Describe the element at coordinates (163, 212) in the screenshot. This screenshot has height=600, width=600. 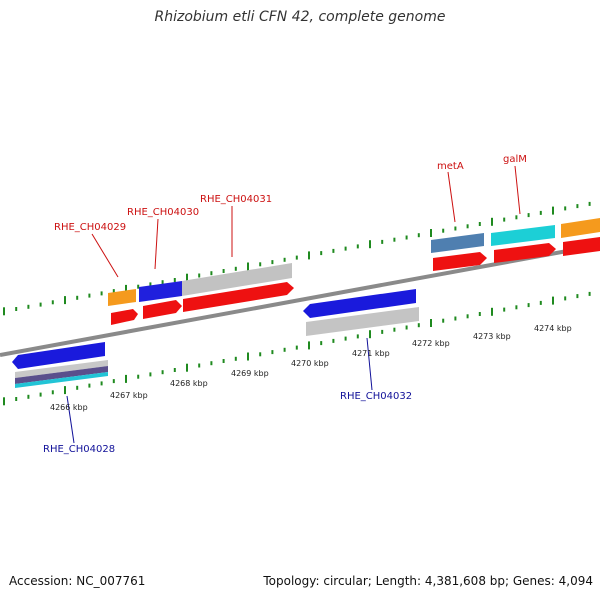
I see `gene-label: RHE_CH04030` at that location.